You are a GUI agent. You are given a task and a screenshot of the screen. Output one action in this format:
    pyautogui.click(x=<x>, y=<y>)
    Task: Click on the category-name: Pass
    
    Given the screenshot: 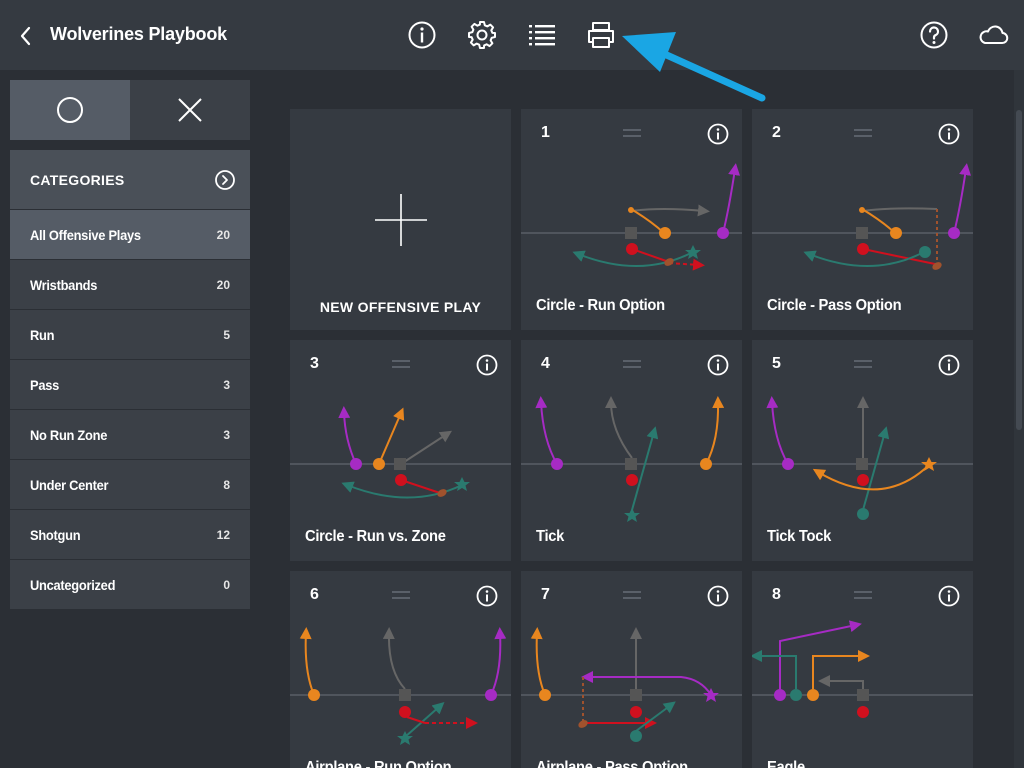 What is the action you would take?
    pyautogui.click(x=44, y=384)
    